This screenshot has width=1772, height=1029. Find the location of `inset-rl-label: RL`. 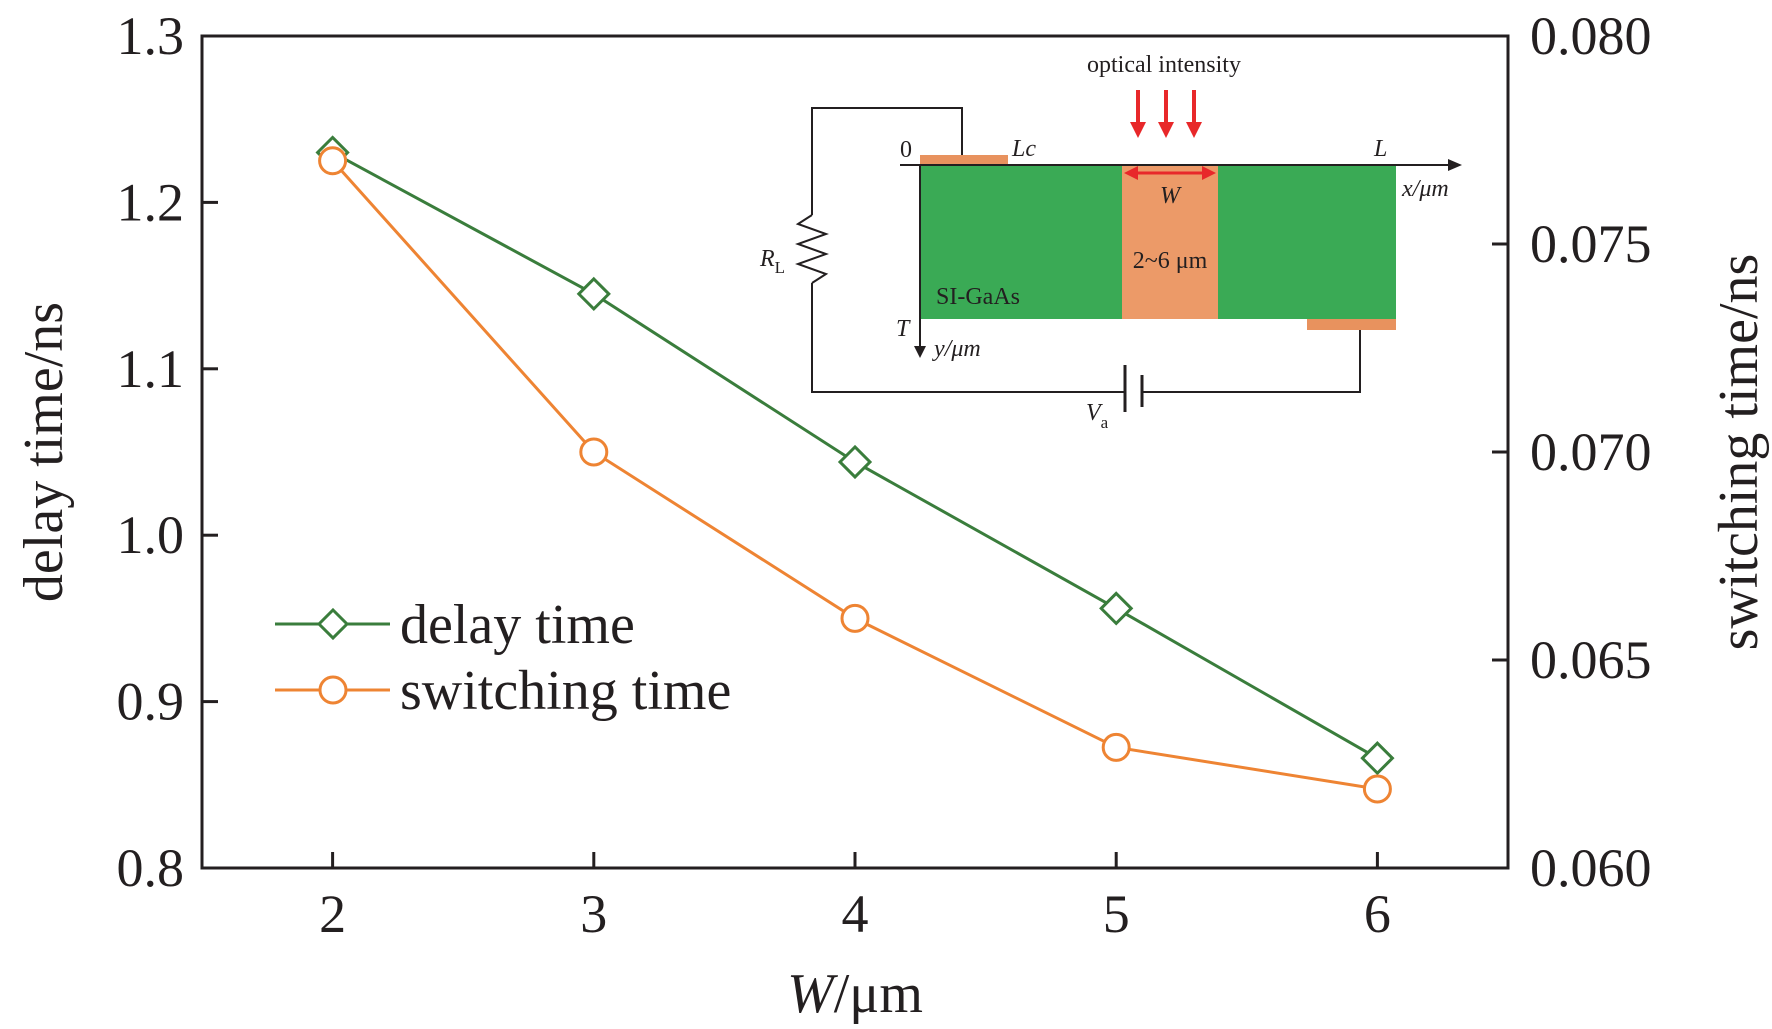

inset-rl-label: RL is located at coordinates (772, 261).